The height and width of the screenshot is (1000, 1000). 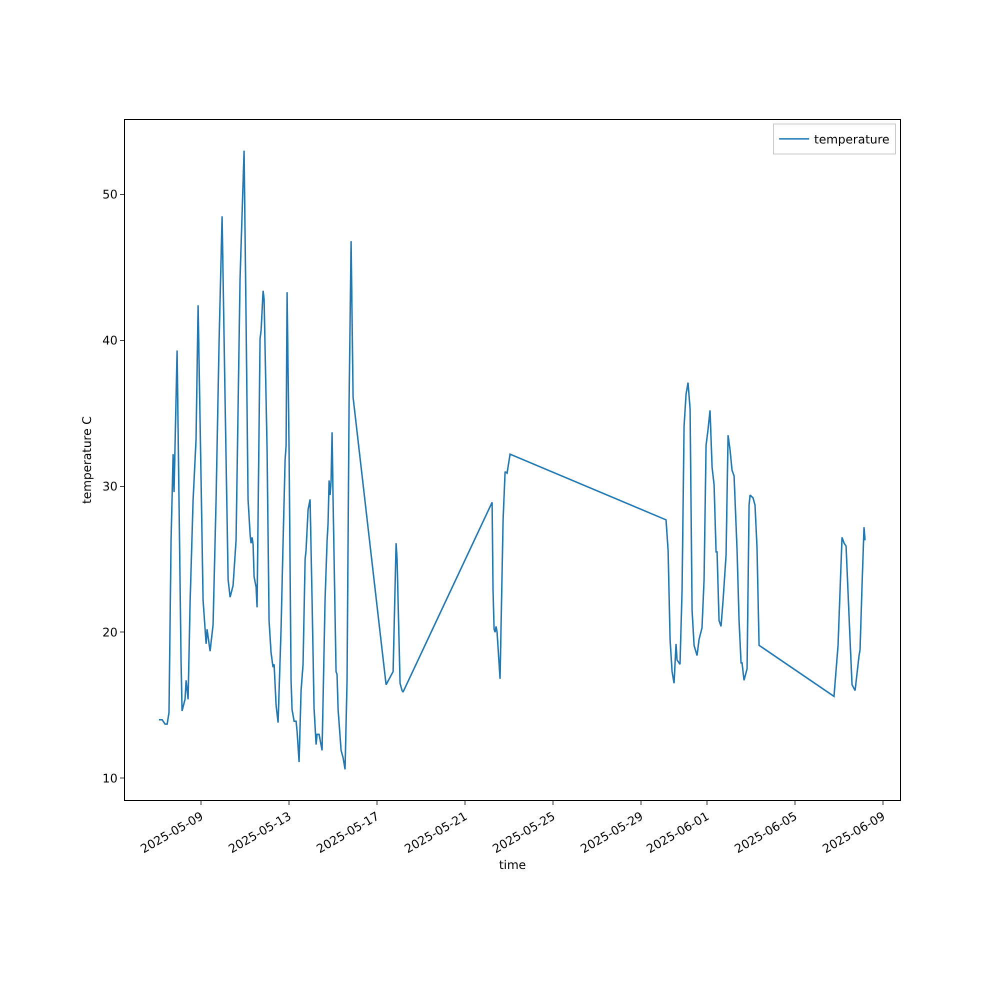 What do you see at coordinates (110, 486) in the screenshot?
I see `y-tick-label: 30` at bounding box center [110, 486].